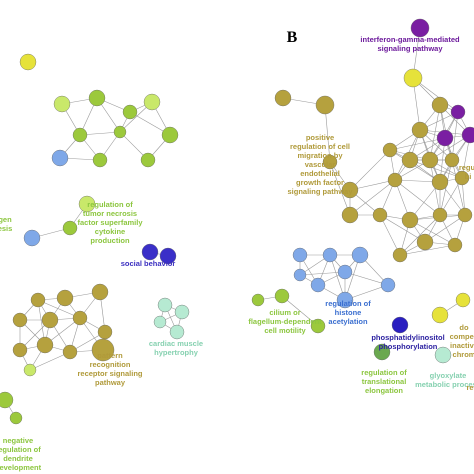 This screenshot has width=474, height=474. Describe the element at coordinates (110, 213) in the screenshot. I see `node-label: tumor necrosis` at that location.